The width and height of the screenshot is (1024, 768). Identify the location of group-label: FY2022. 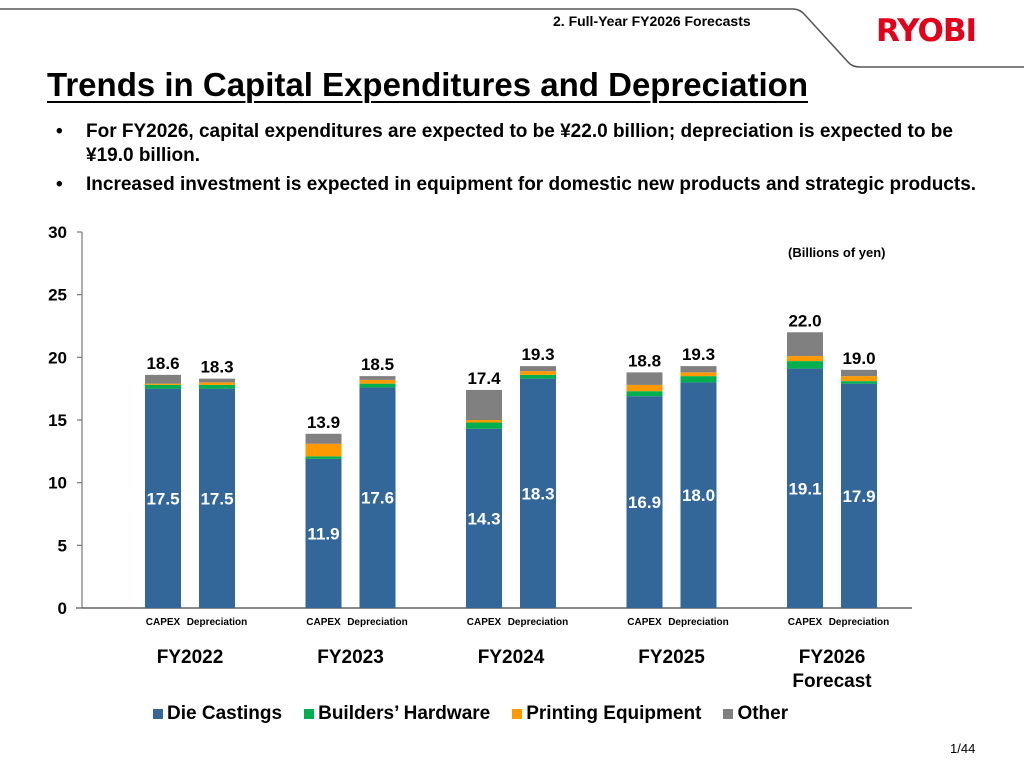
(190, 657).